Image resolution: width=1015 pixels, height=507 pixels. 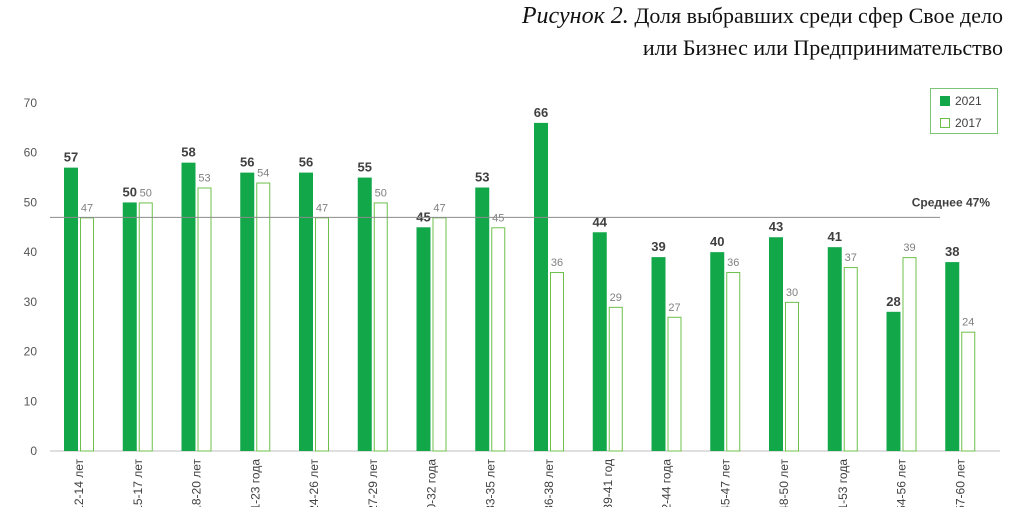 I want to click on data-label-2021: 55, so click(x=365, y=167).